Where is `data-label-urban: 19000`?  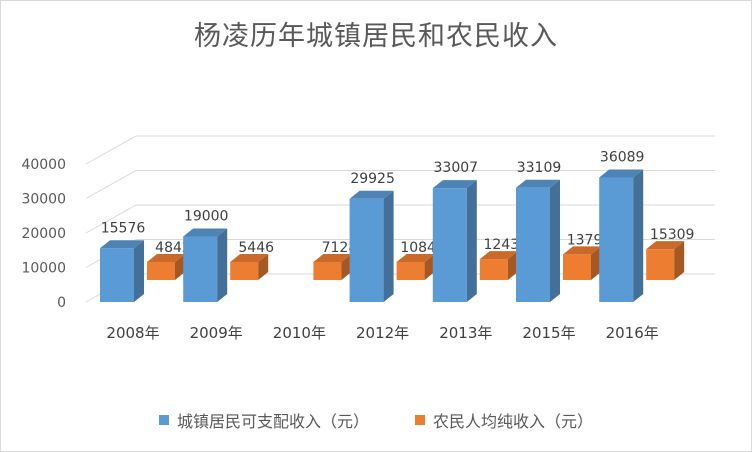 data-label-urban: 19000 is located at coordinates (206, 216).